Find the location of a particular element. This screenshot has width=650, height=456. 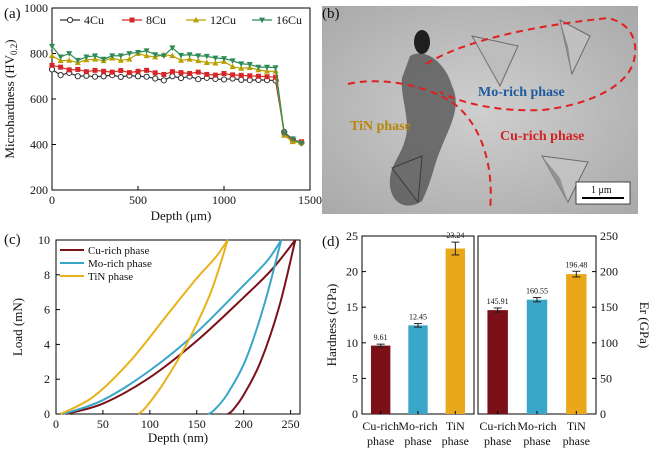

curve-Mo-rich phase is located at coordinates (173, 327).